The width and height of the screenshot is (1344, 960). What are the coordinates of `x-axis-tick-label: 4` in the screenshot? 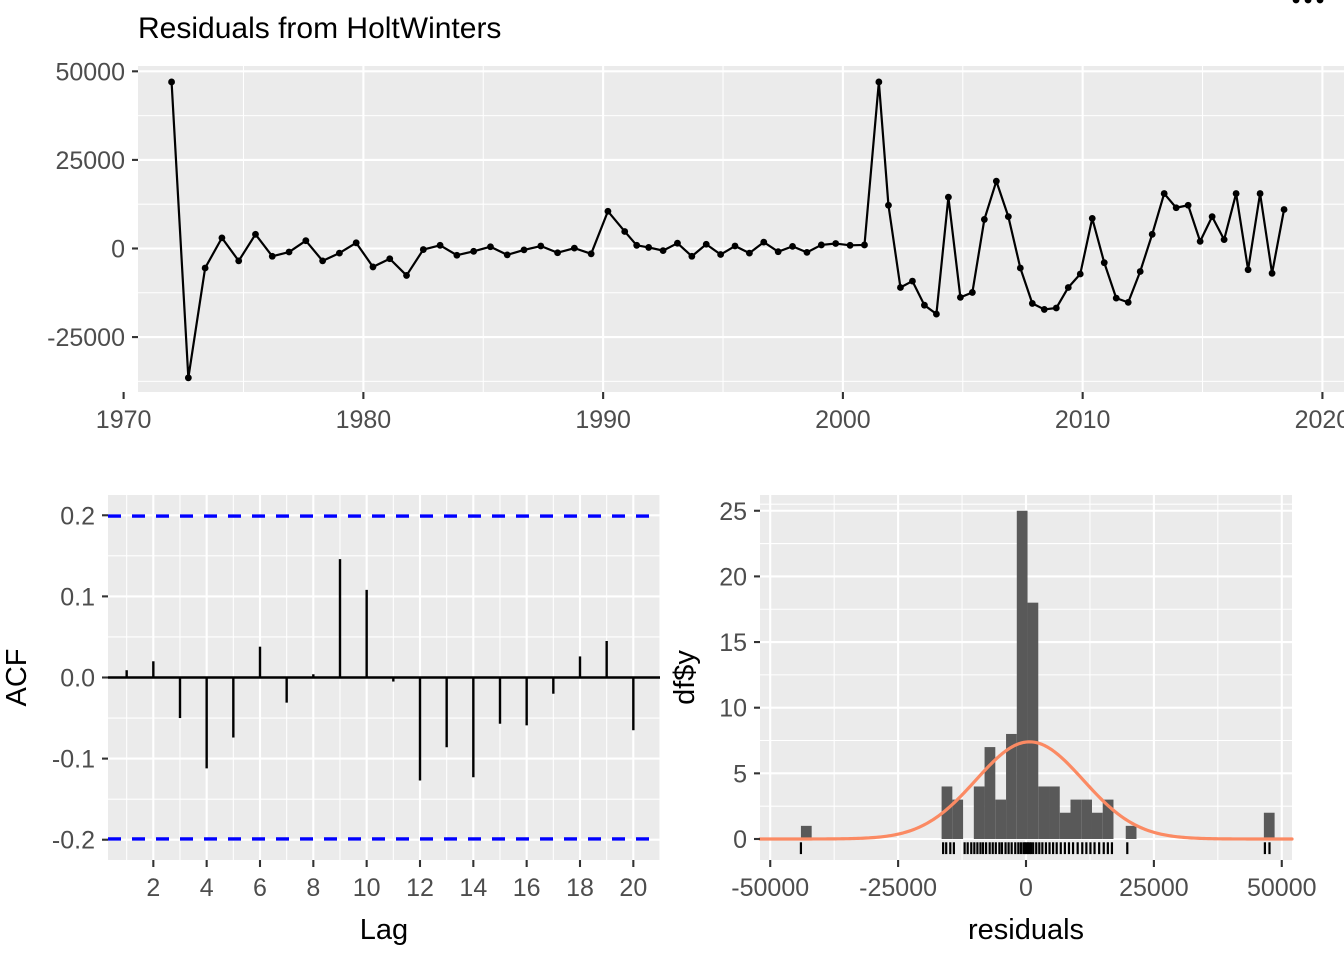 It's located at (207, 888).